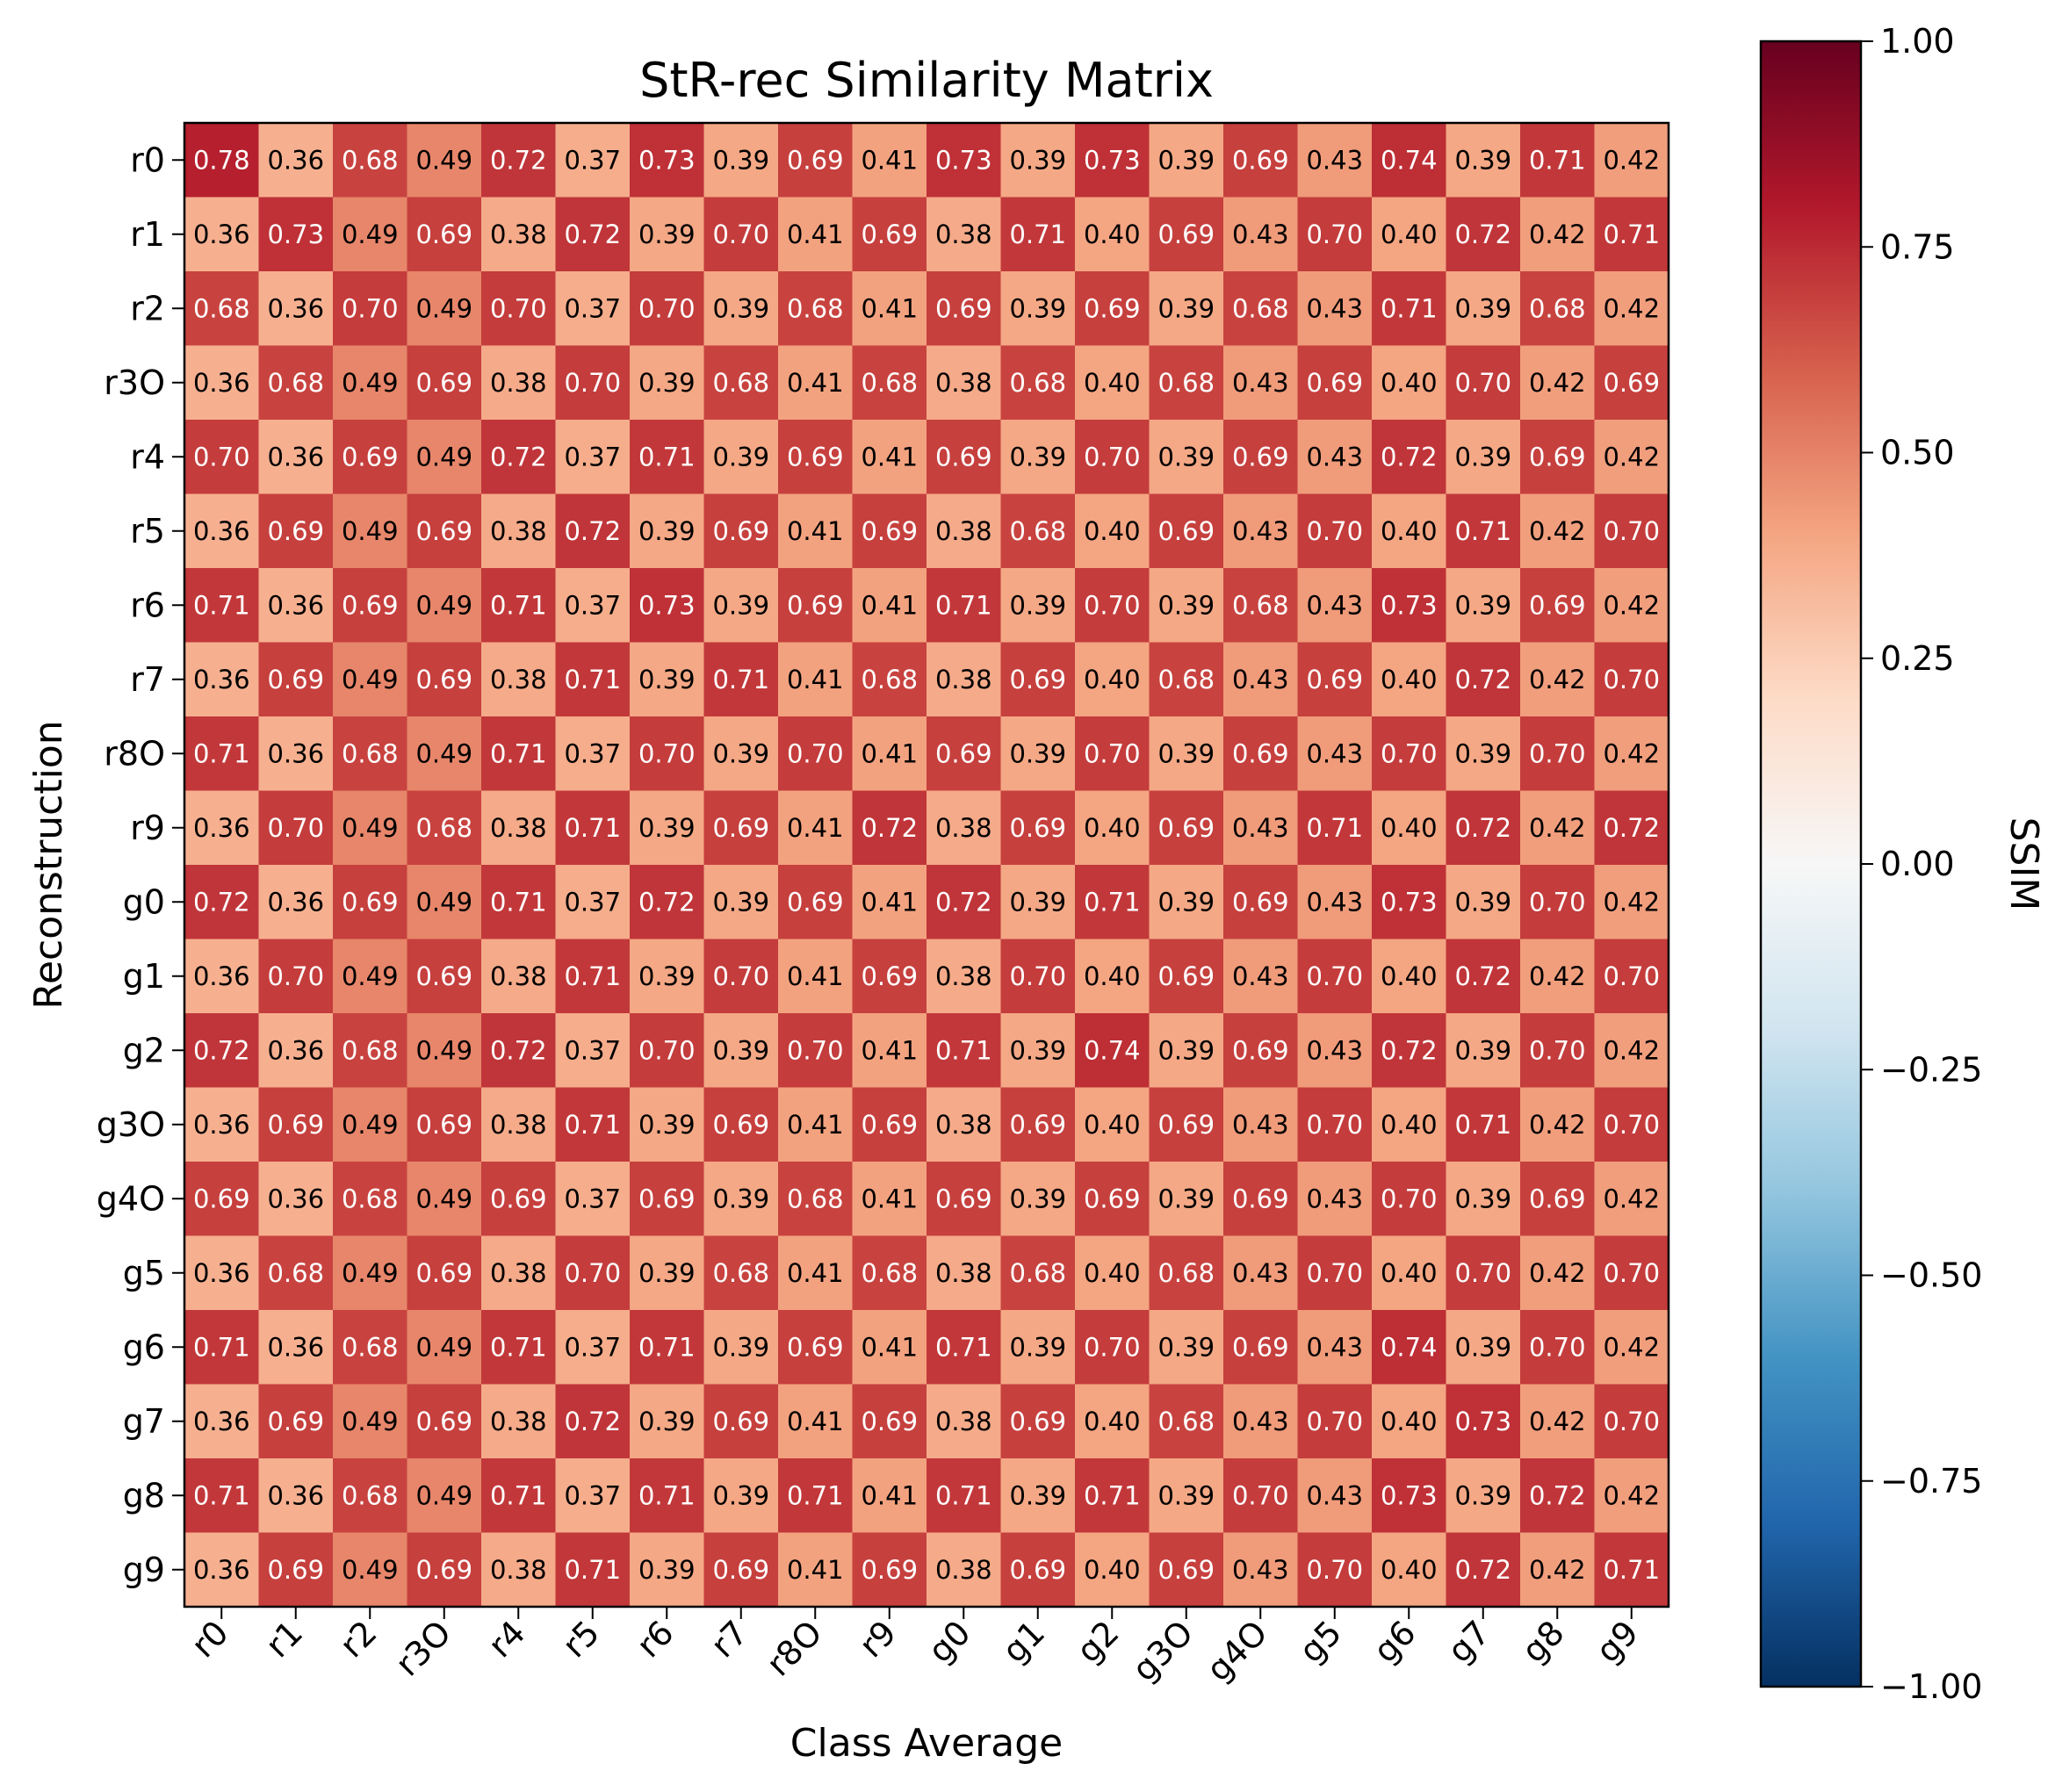 The image size is (2055, 1792). What do you see at coordinates (581, 1639) in the screenshot?
I see `x-tick-label: r5` at bounding box center [581, 1639].